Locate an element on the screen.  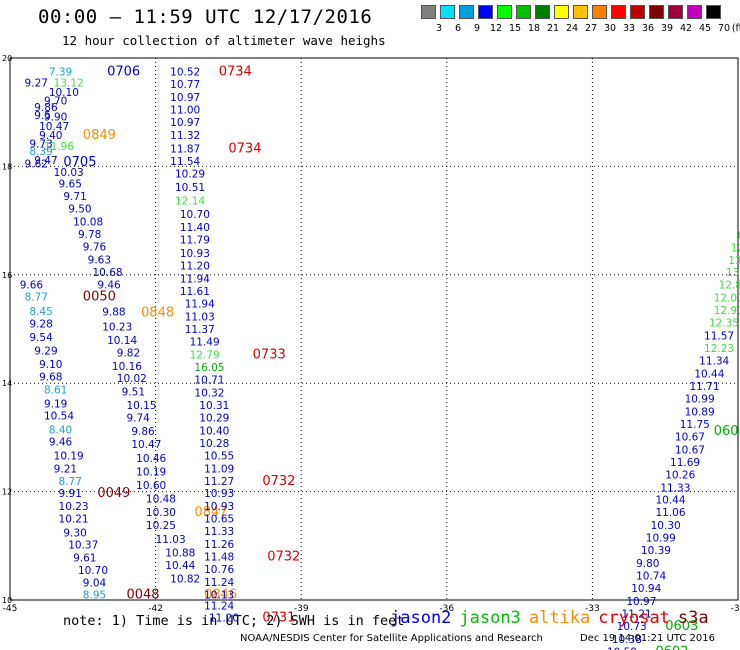
data-label: 8.40 is located at coordinates (60, 430).